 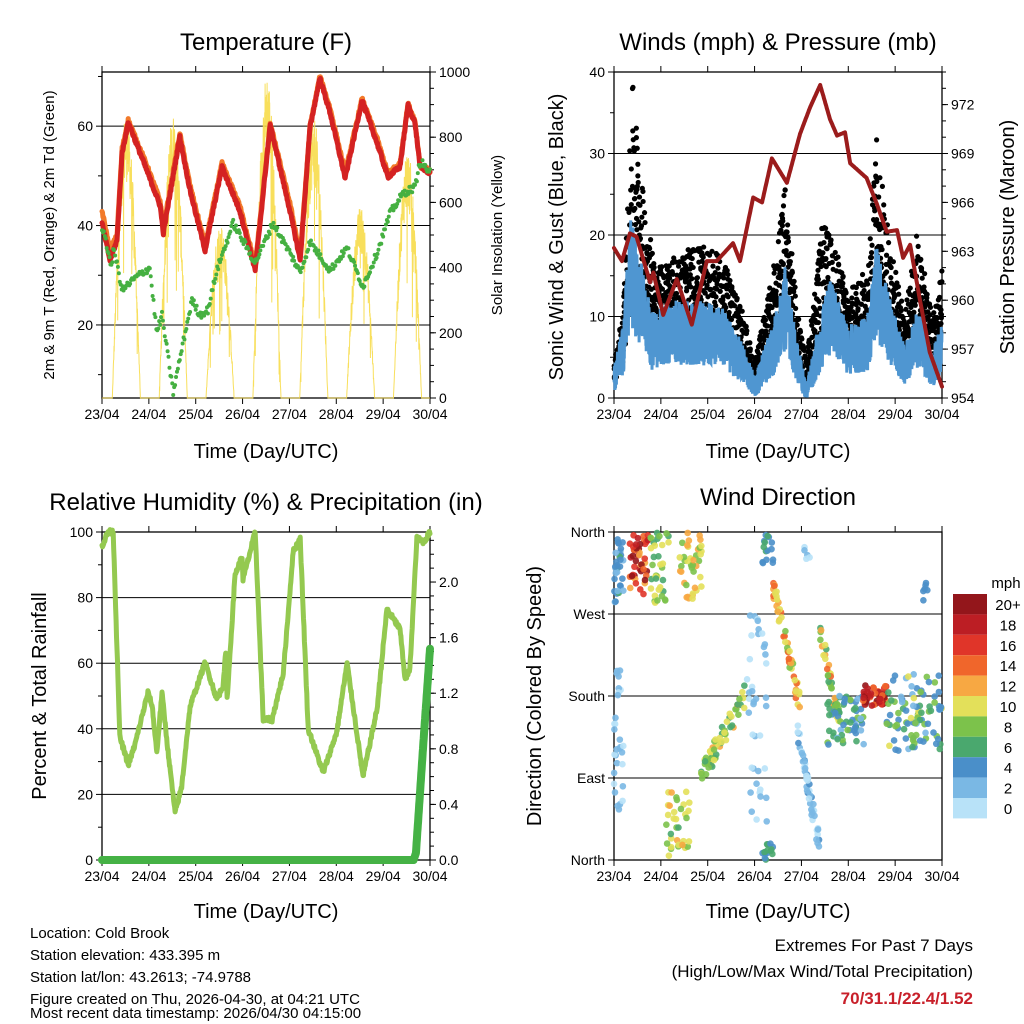 What do you see at coordinates (970, 747) in the screenshot?
I see `legend-swatch` at bounding box center [970, 747].